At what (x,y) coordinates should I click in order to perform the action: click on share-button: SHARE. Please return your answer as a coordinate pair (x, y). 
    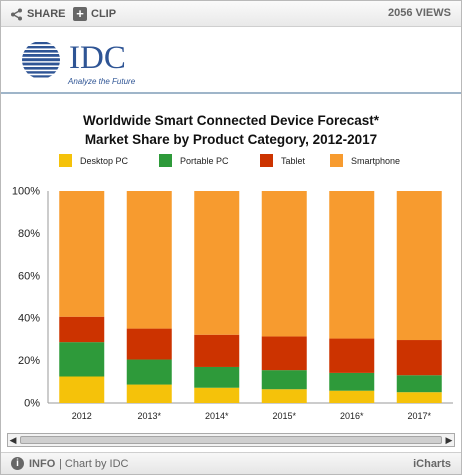
    Looking at the image, I should click on (37, 14).